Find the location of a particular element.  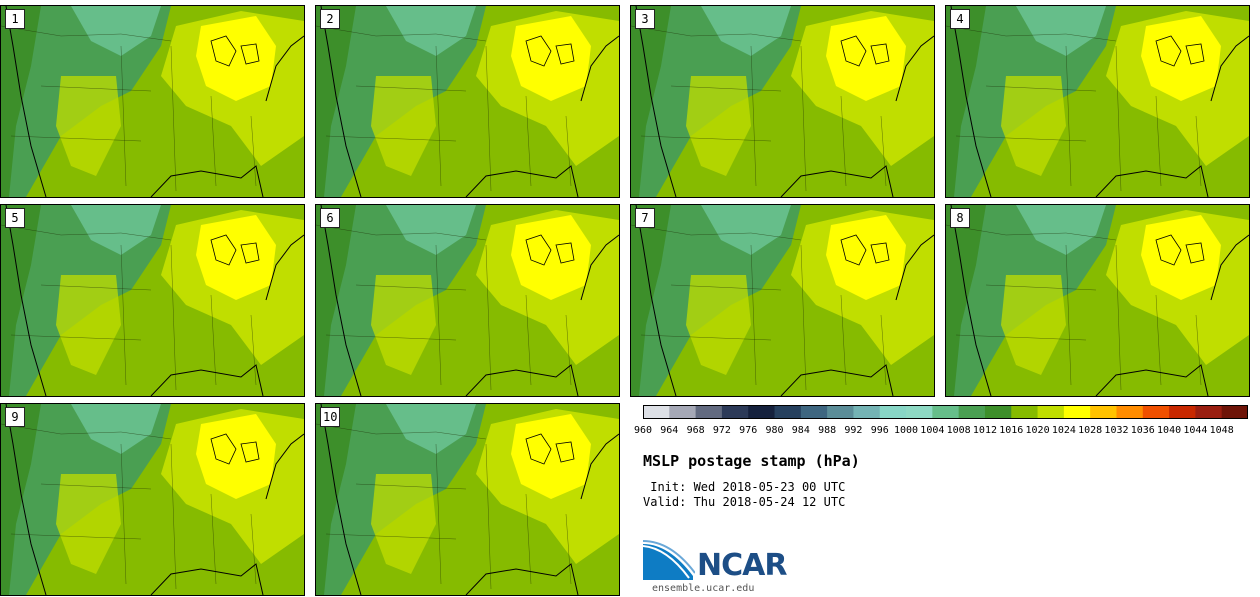

mslp-colorbar is located at coordinates (945, 412).